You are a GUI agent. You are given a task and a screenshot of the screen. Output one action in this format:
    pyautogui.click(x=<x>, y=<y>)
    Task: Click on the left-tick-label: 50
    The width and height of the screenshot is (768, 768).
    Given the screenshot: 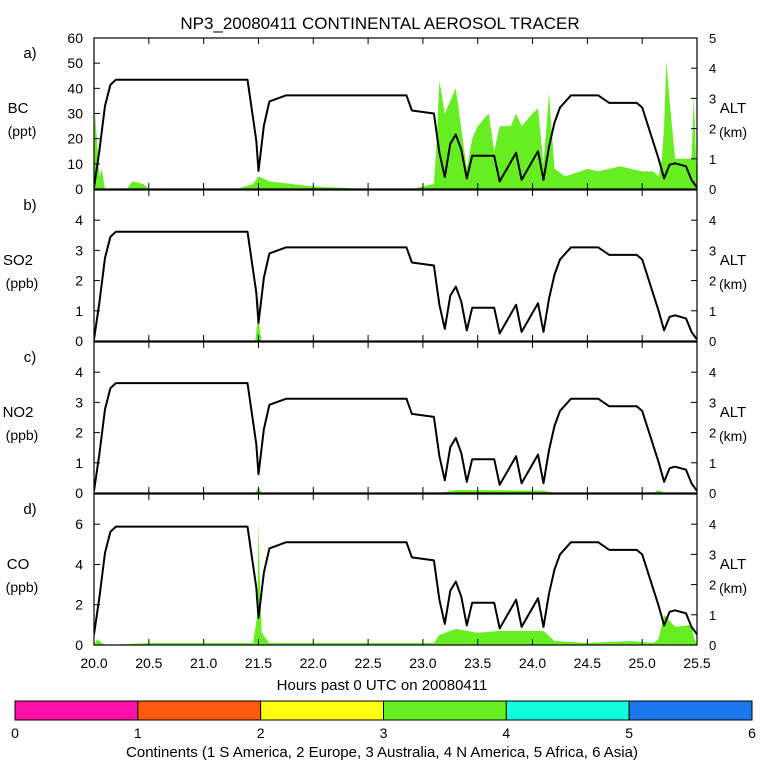 What is the action you would take?
    pyautogui.click(x=75, y=63)
    